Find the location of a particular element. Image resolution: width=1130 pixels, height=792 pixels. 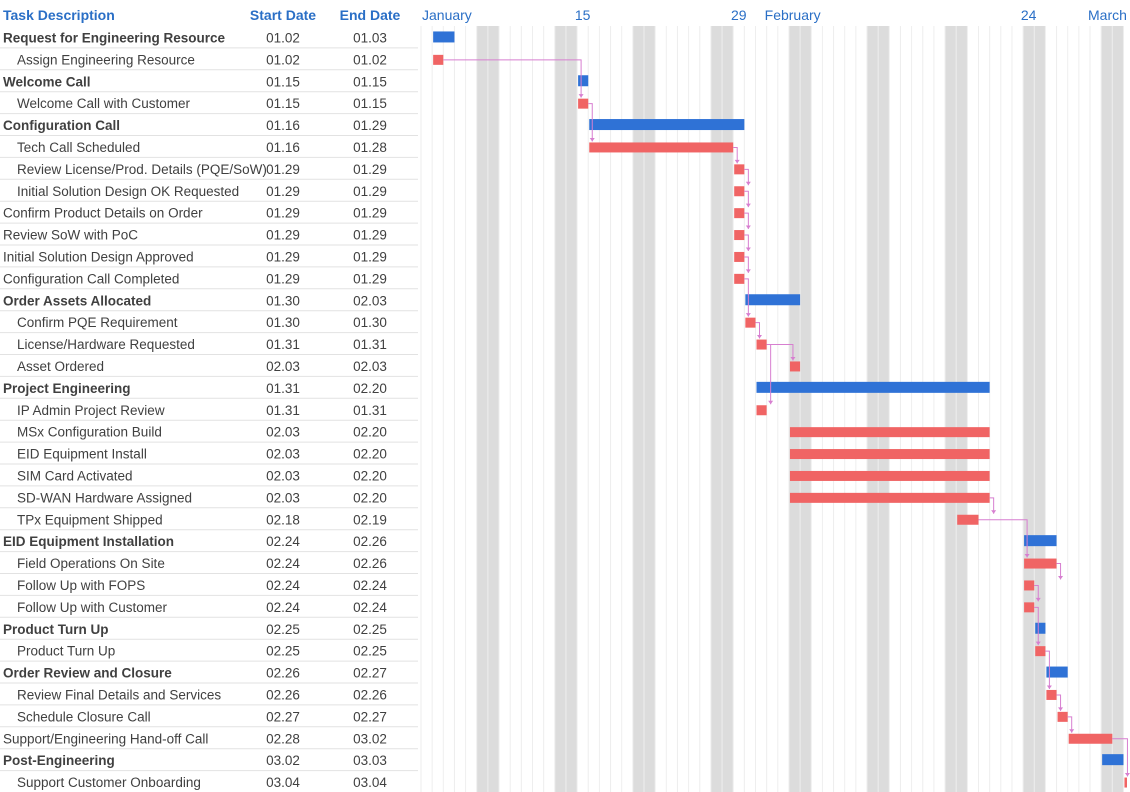

task-name: Confirm PQE Requirement is located at coordinates (97, 322).